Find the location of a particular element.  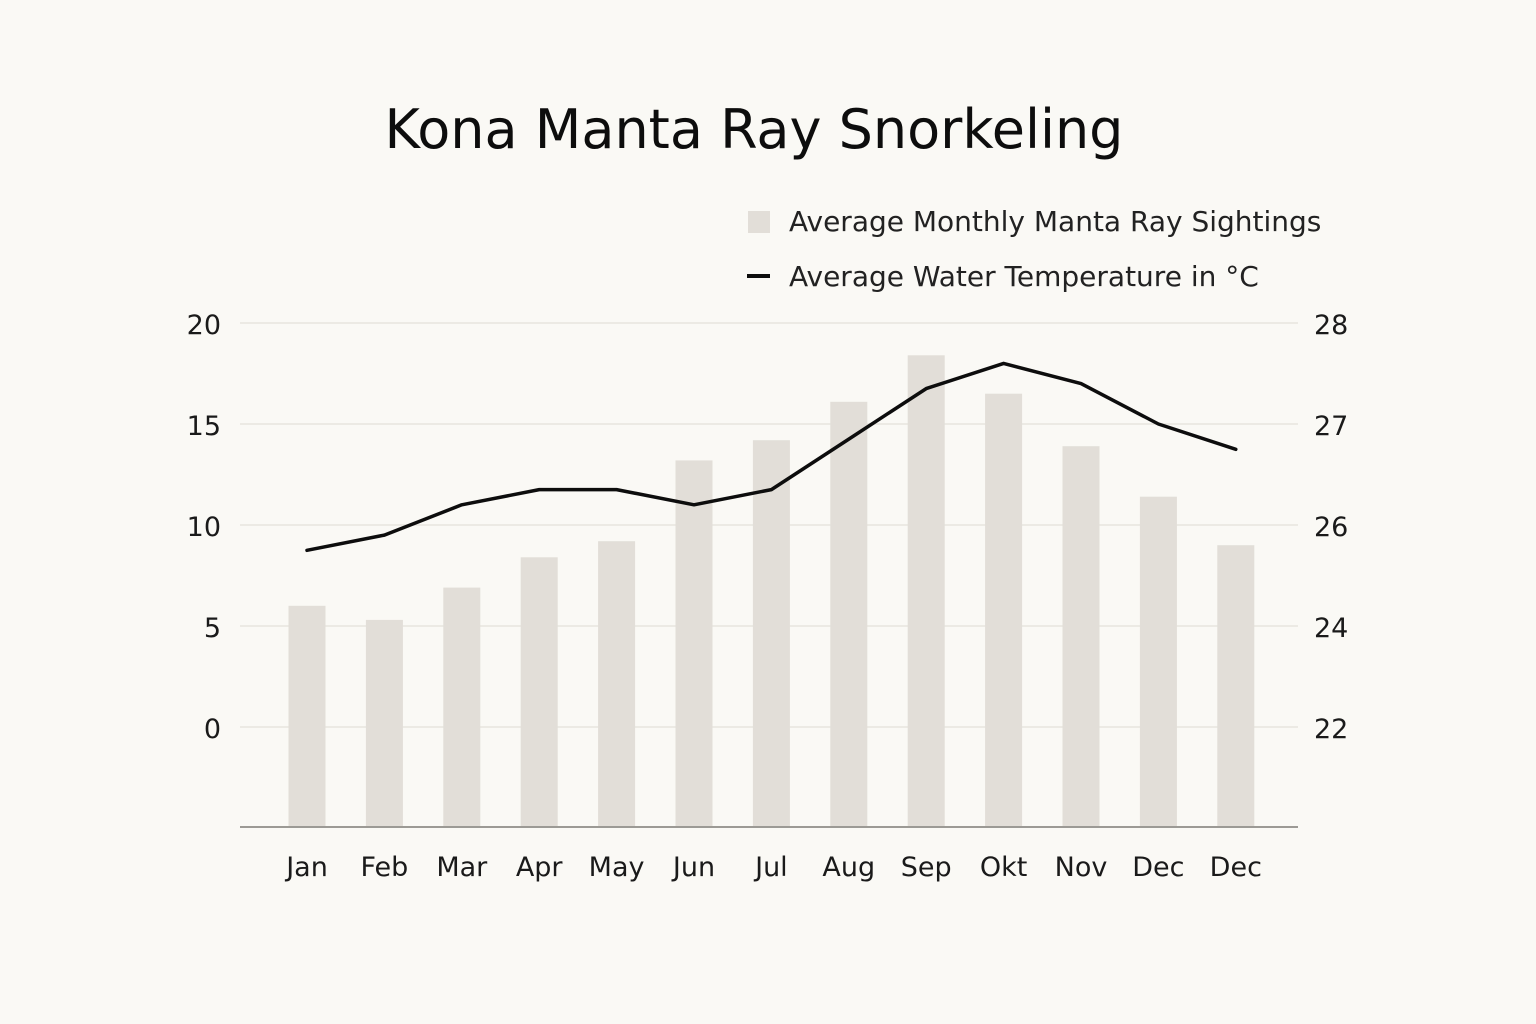

temperature-line is located at coordinates (771, 457).